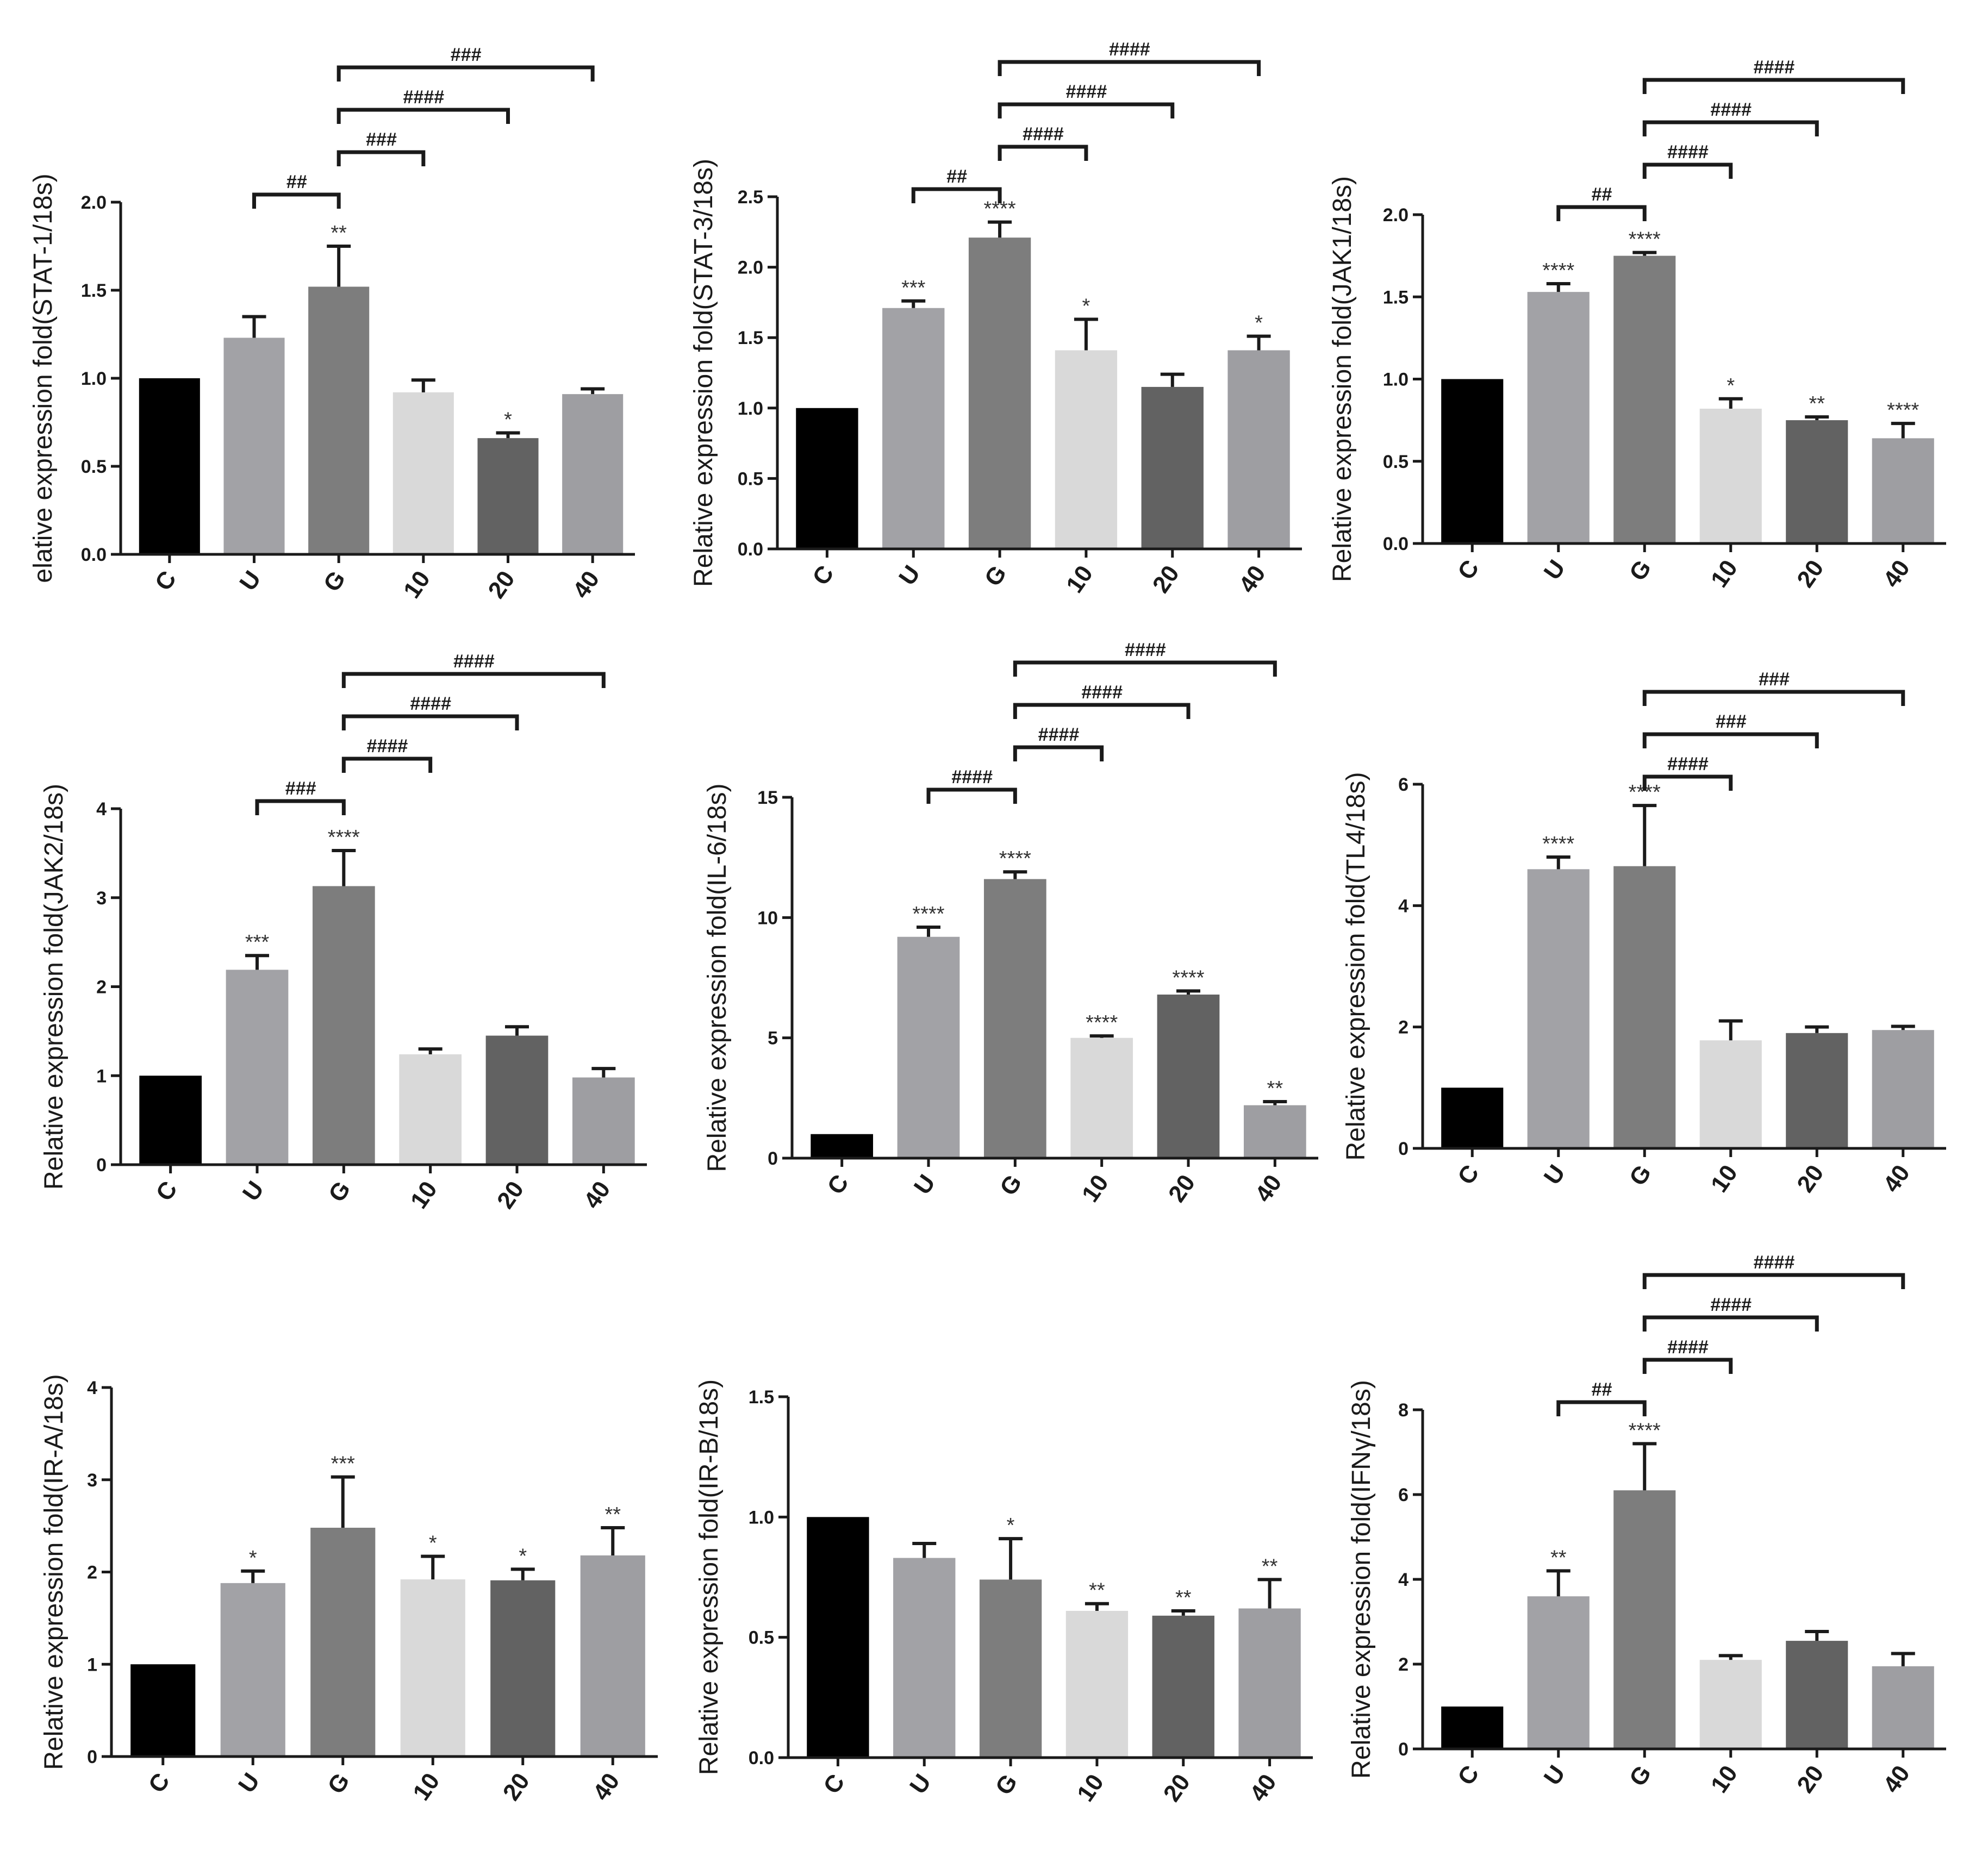  I want to click on y-tick-label: 8, so click(1403, 1410).